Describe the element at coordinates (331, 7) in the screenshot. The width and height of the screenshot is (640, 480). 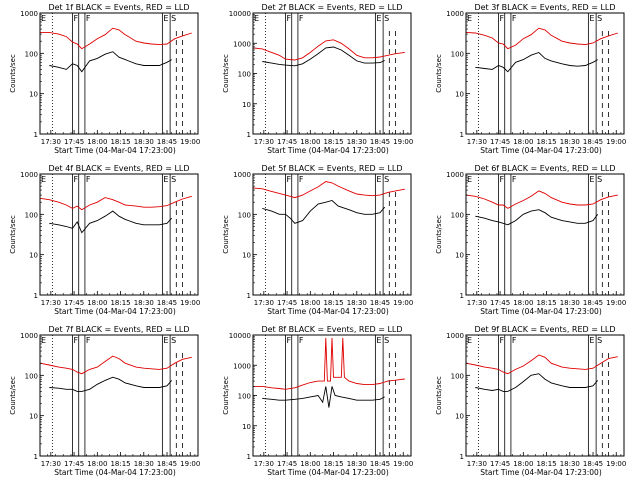
I see `chart-title: Det 2f BLACK = Events, RED = LLD` at that location.